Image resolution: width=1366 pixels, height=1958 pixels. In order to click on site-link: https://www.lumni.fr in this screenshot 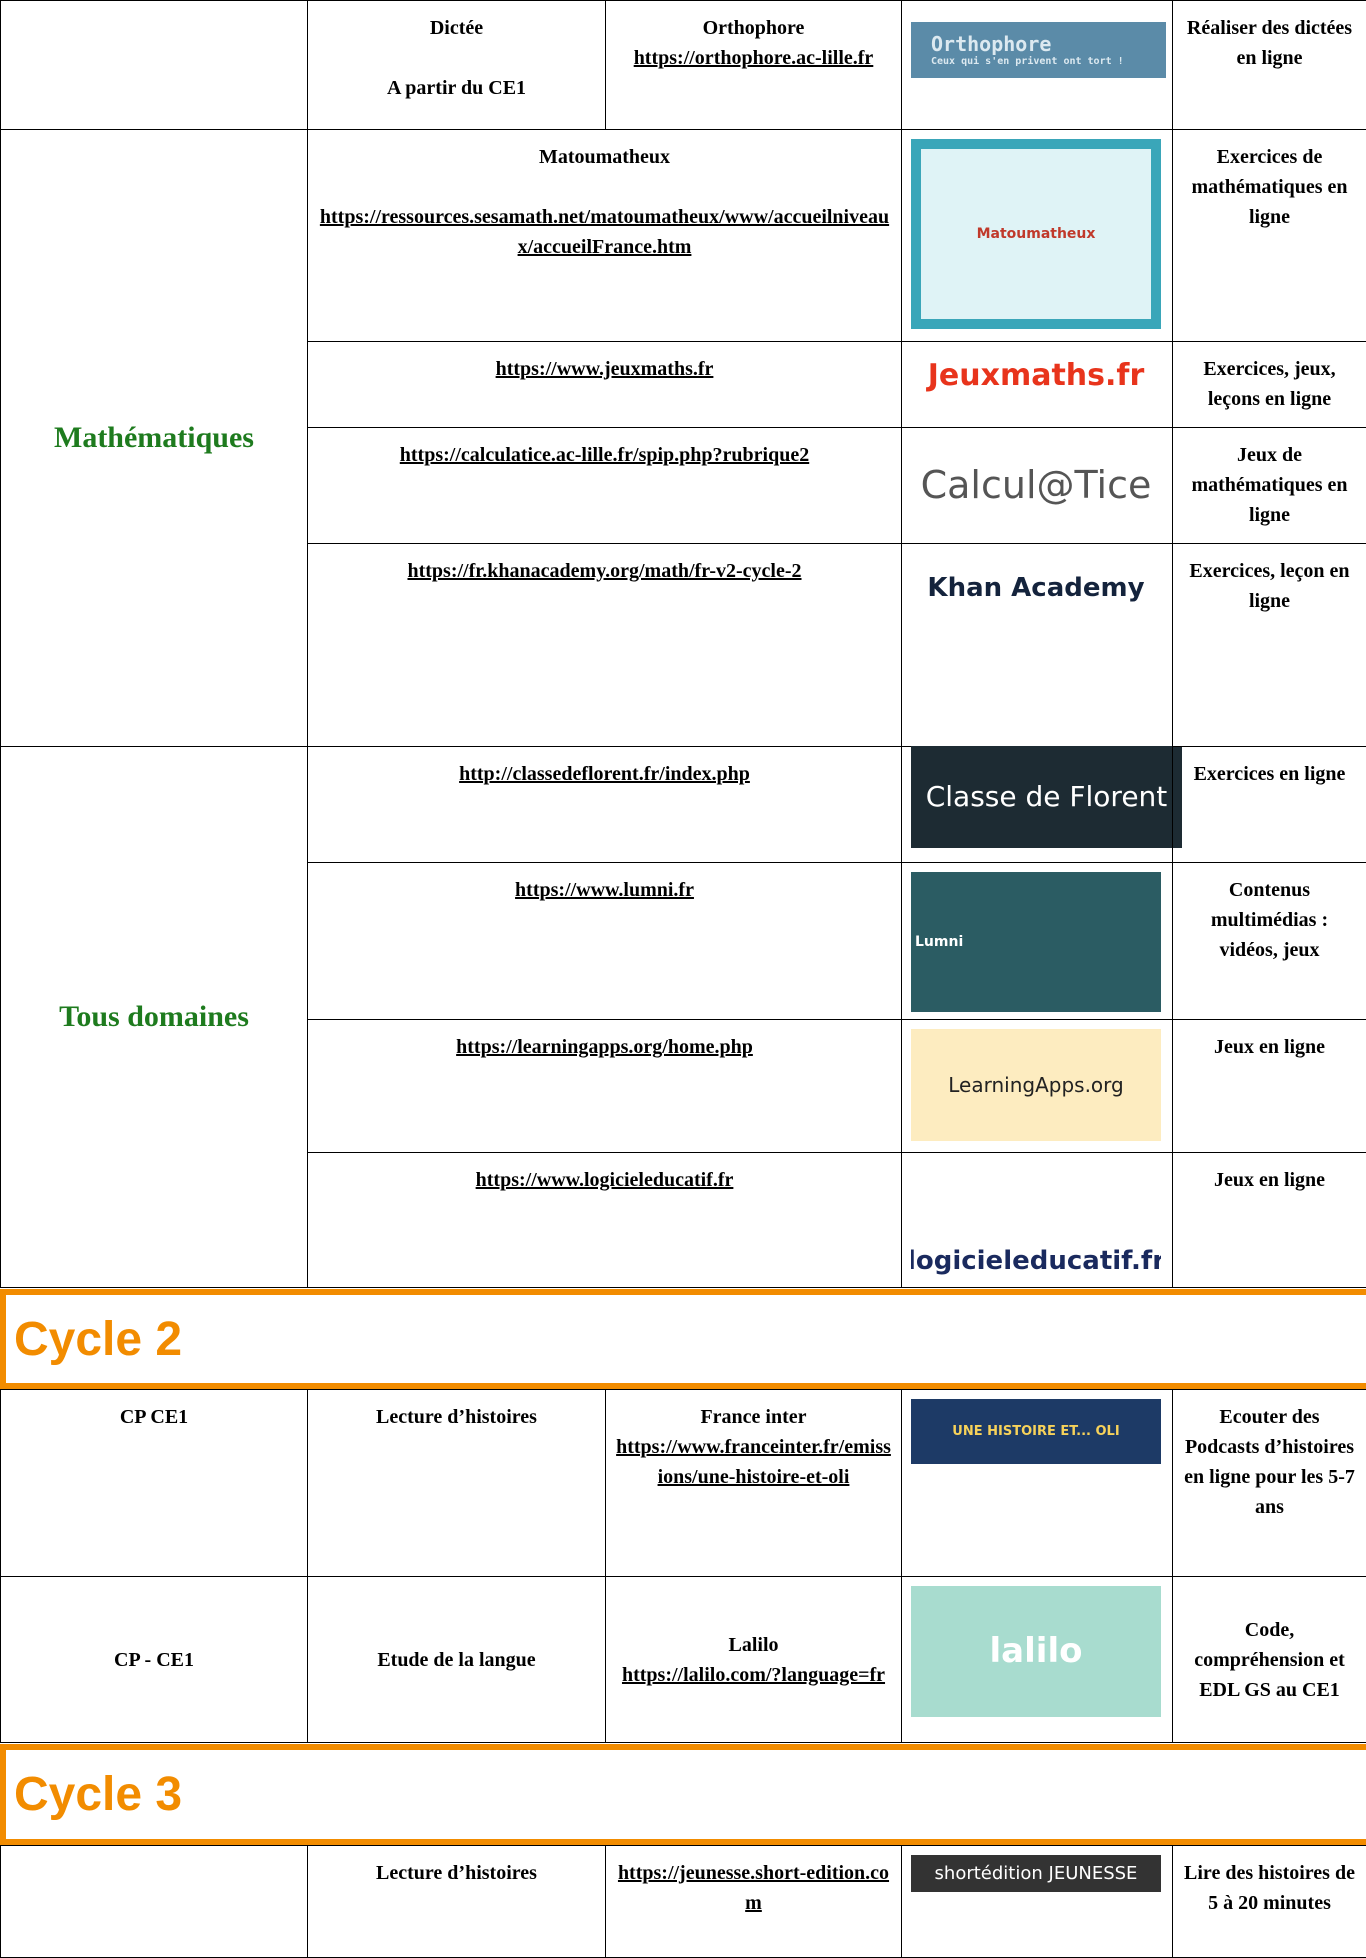, I will do `click(604, 890)`.